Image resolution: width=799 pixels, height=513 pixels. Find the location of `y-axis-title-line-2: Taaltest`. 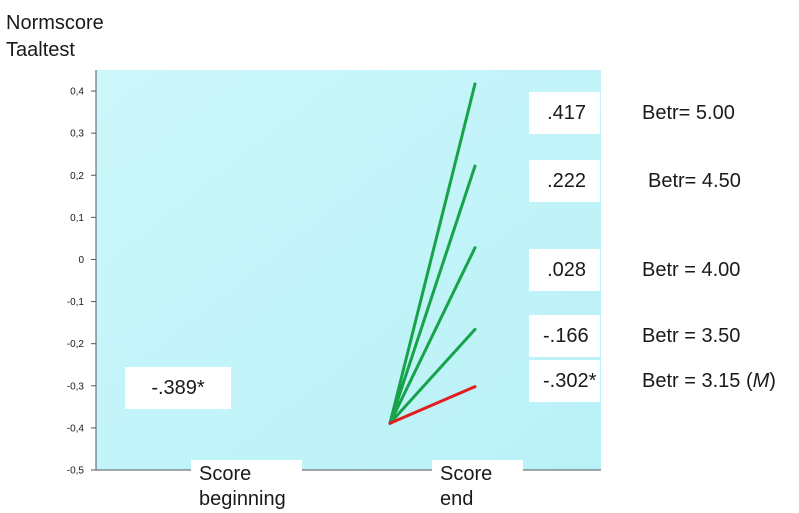

y-axis-title-line-2: Taaltest is located at coordinates (40, 50).